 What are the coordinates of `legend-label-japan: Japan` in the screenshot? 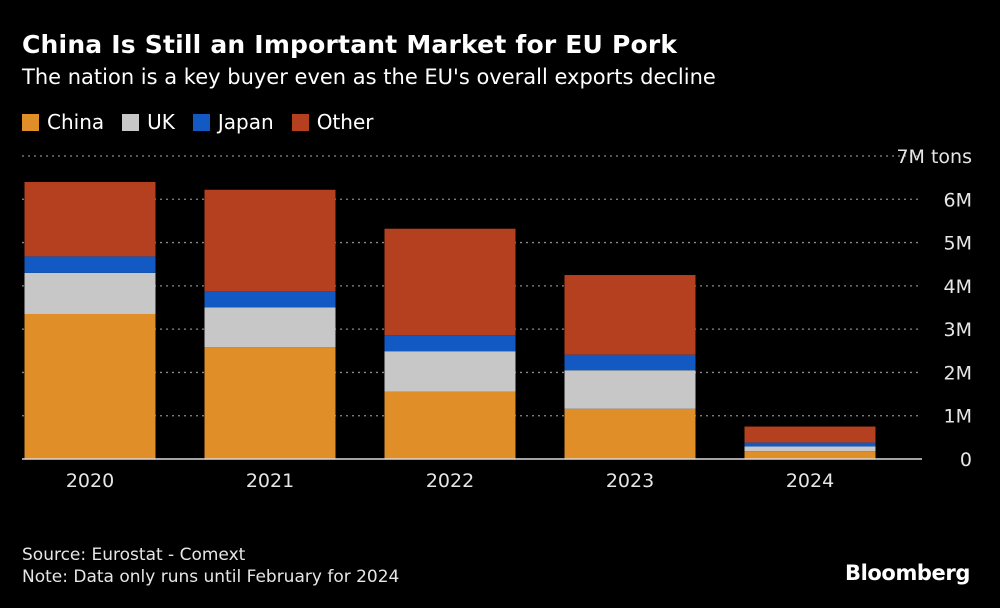 It's located at (245, 122).